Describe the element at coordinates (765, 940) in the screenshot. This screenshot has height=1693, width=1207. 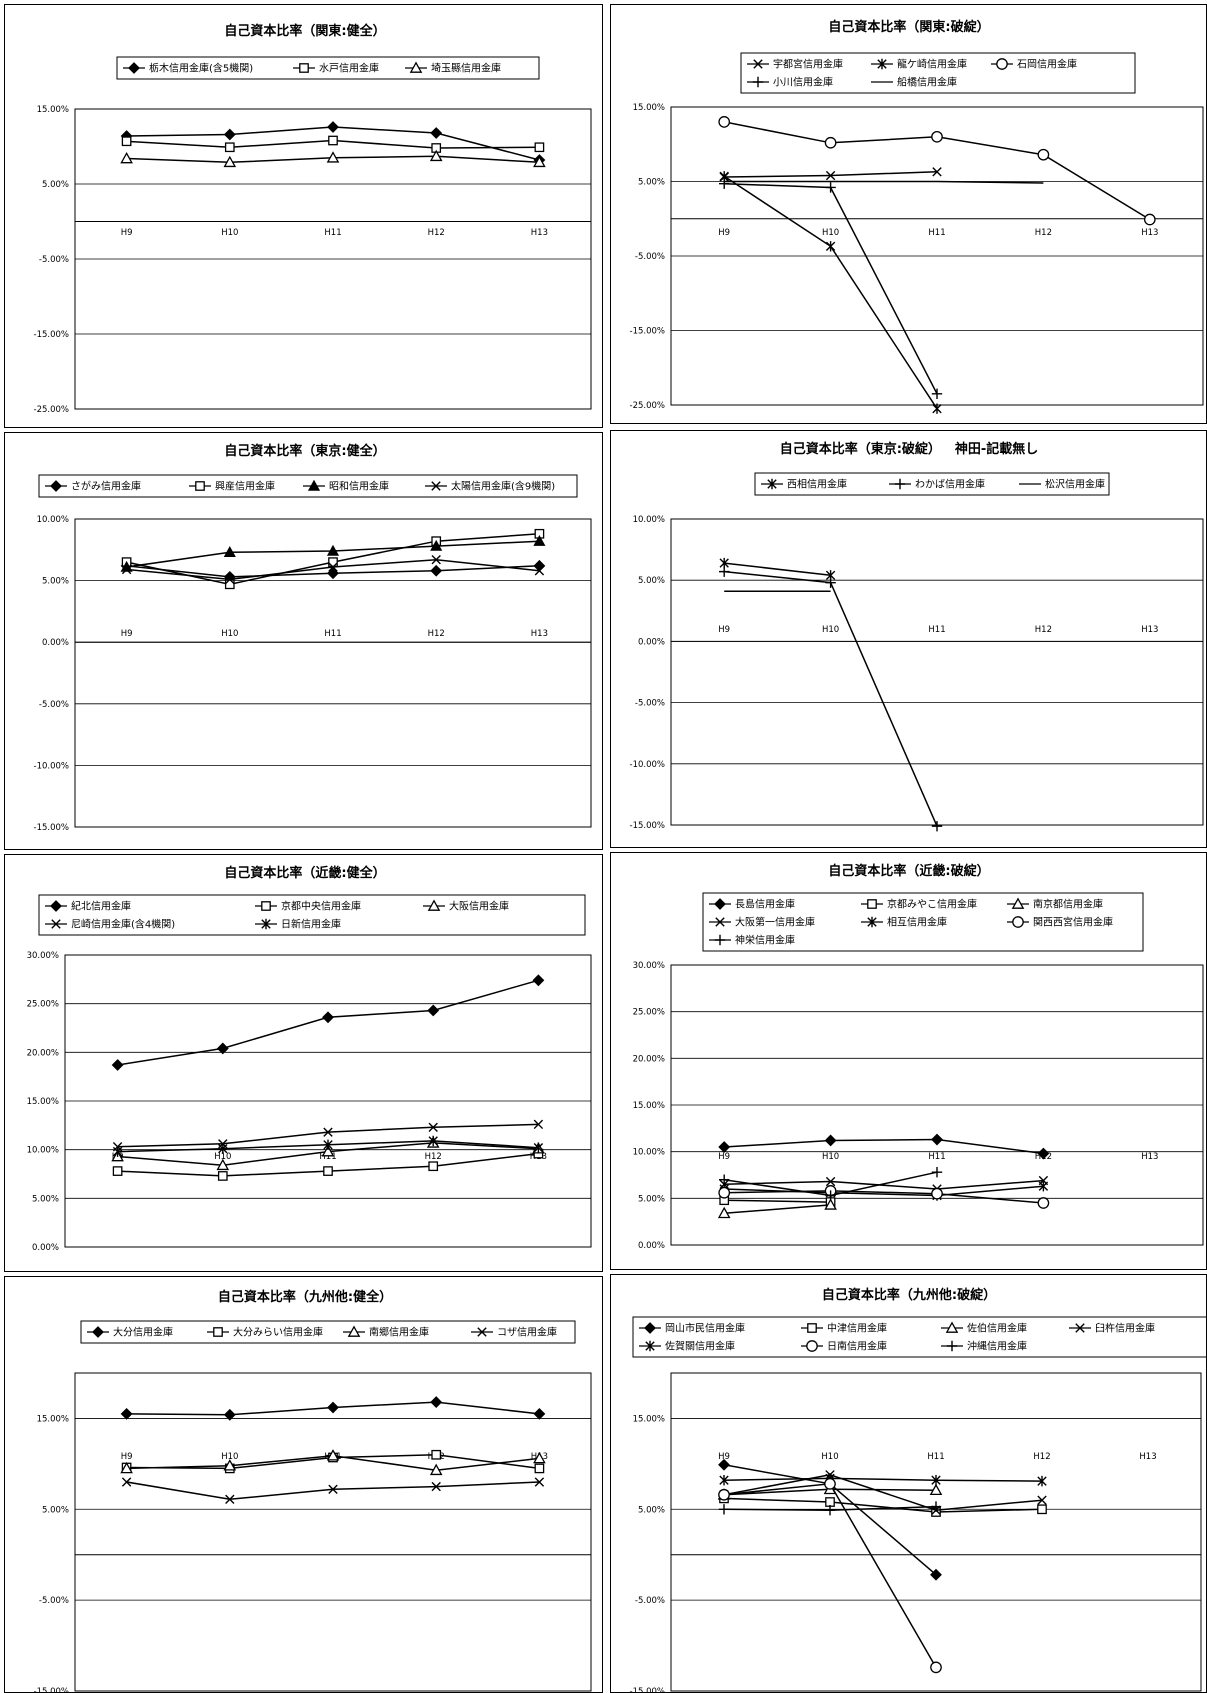
I see `legend-label: 神栄信用金庫` at that location.